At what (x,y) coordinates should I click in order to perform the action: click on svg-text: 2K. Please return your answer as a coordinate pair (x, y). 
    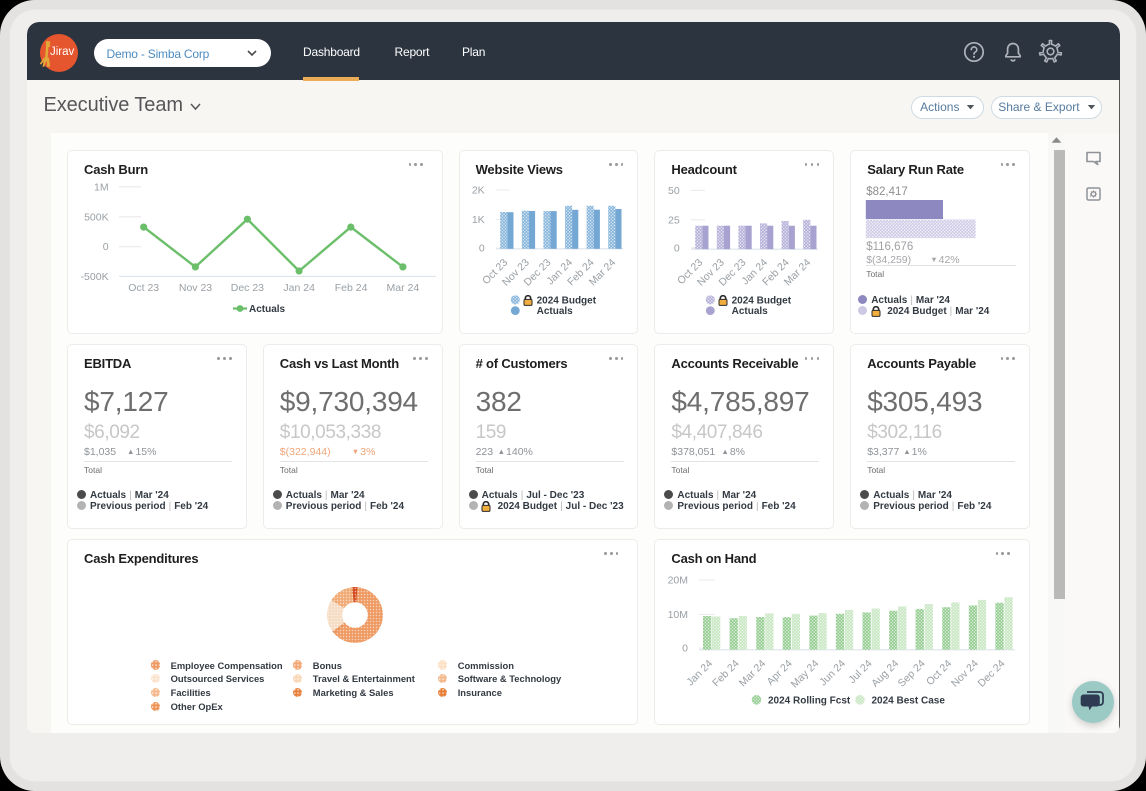
    Looking at the image, I should click on (477, 191).